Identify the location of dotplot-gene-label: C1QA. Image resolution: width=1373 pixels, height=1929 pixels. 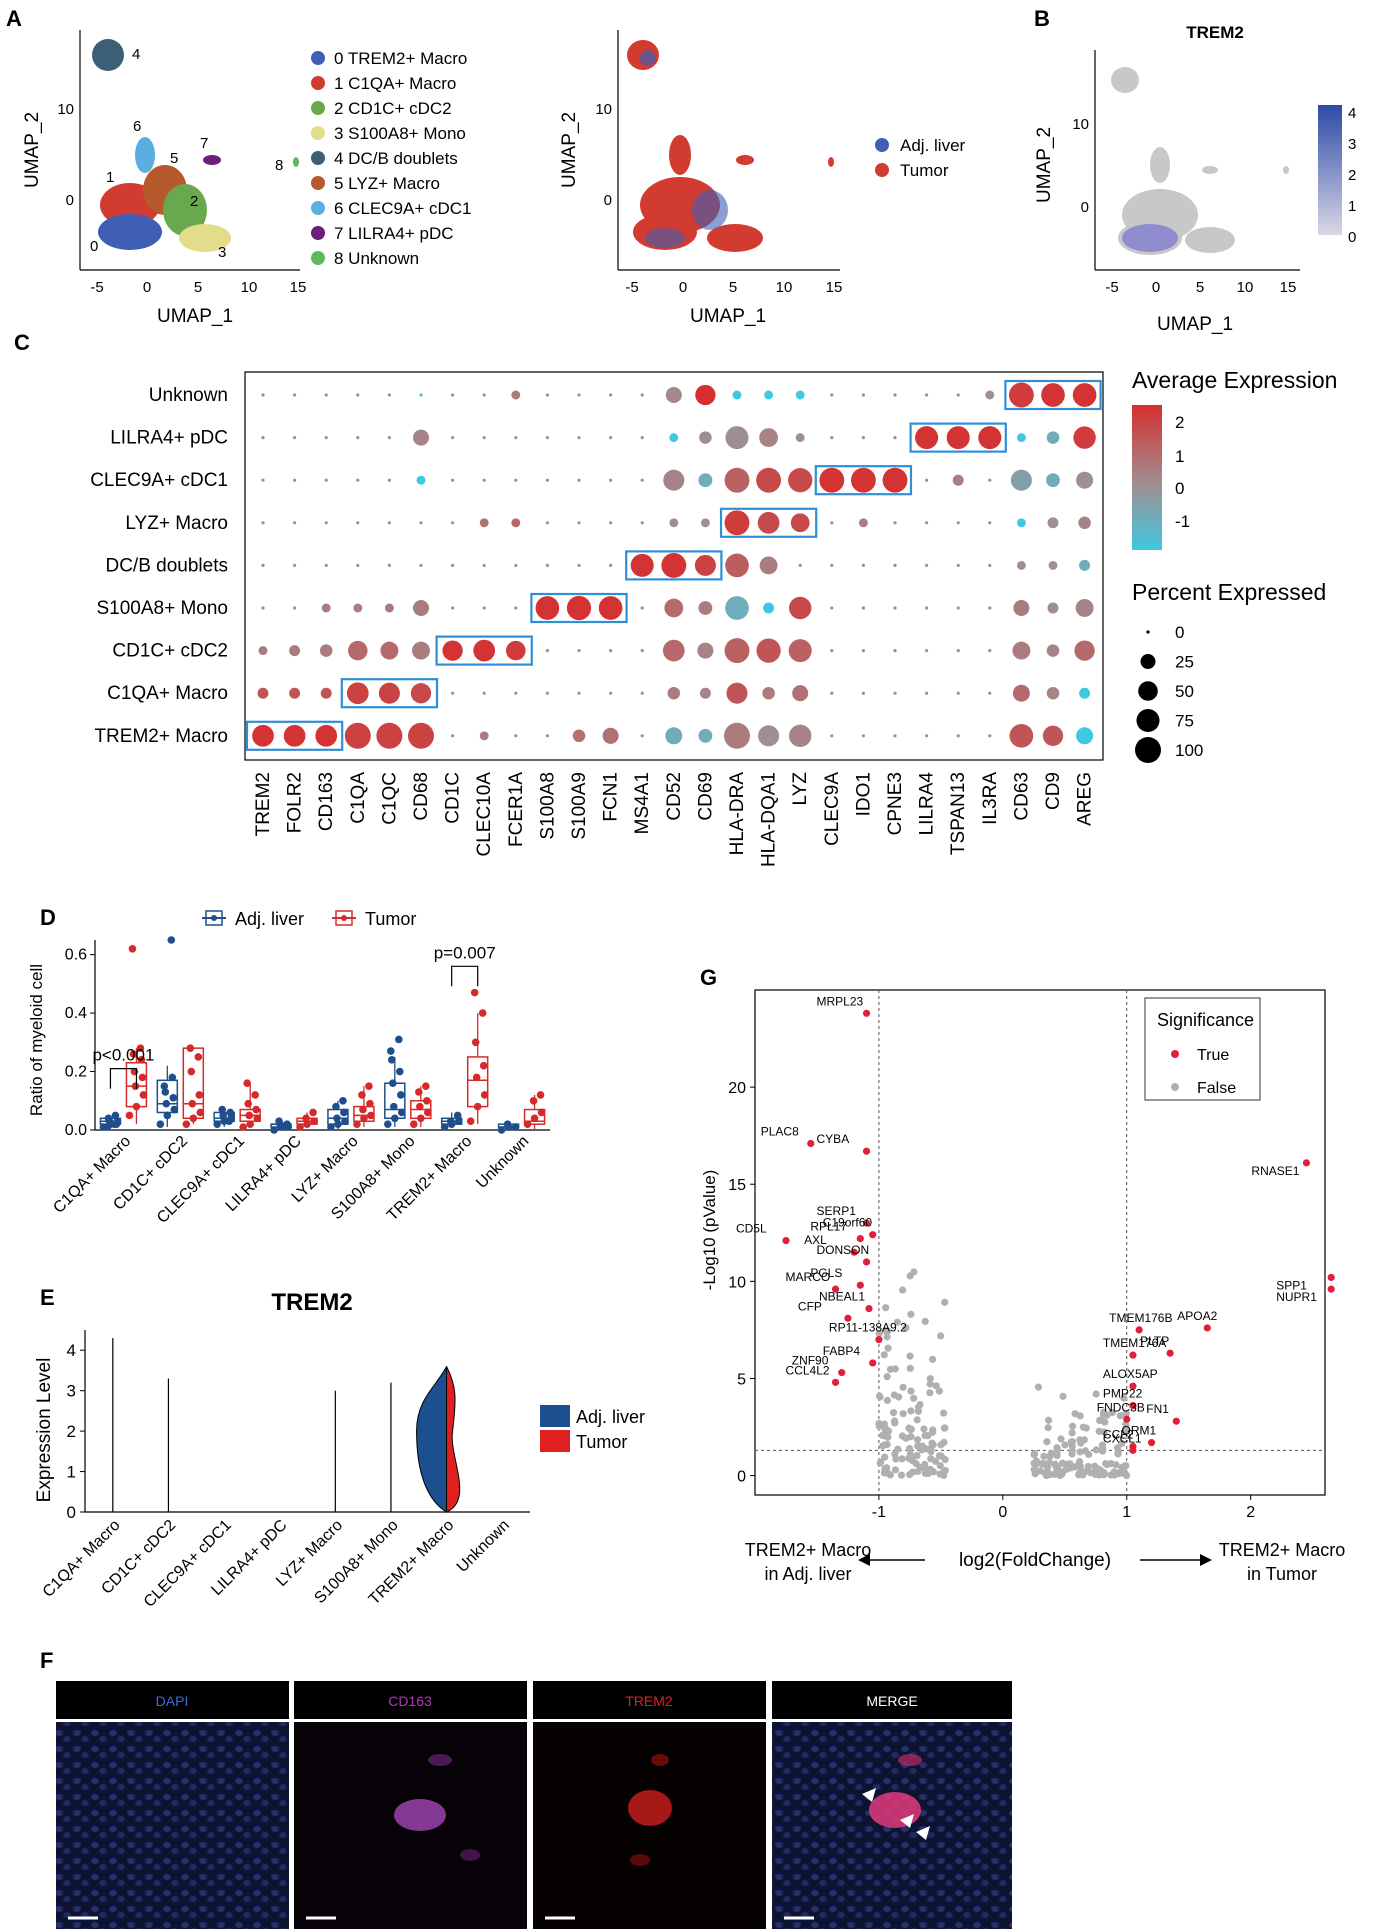
(358, 798).